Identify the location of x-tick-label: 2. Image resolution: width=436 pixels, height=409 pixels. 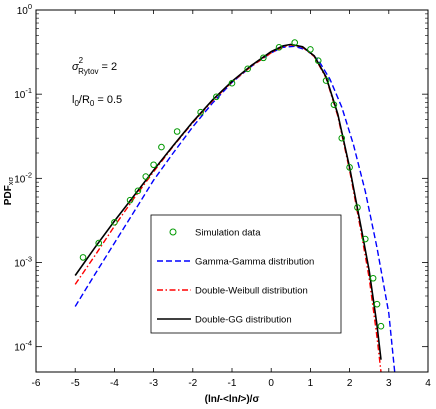
(350, 383).